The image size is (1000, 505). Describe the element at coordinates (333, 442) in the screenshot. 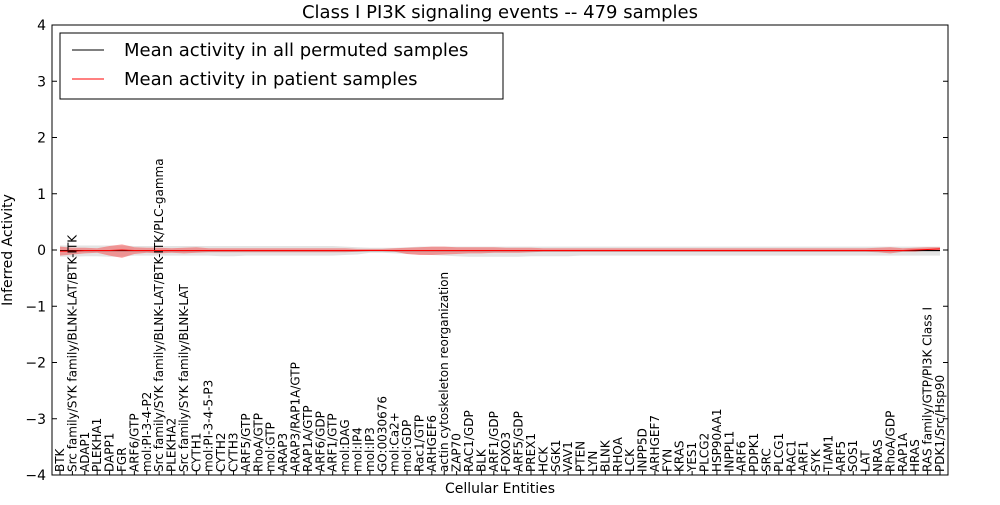

I see `category-label: ARF1/GTP` at that location.